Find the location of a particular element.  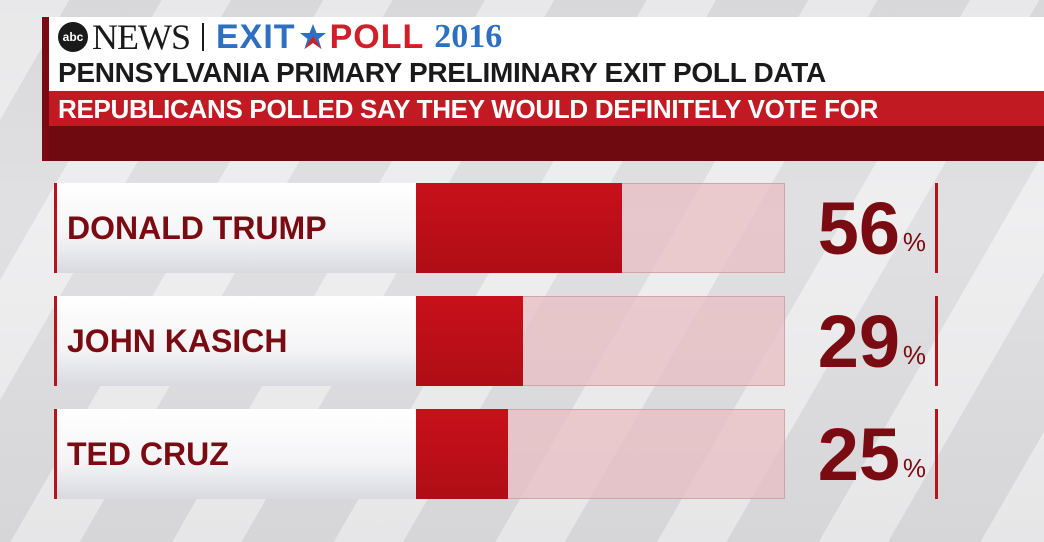

year-wordmark: 2016 is located at coordinates (468, 36).